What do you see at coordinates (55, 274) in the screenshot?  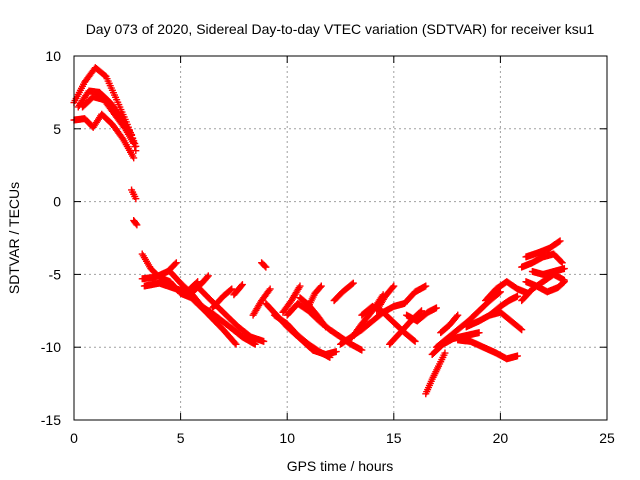 I see `y-tick-label: -5` at bounding box center [55, 274].